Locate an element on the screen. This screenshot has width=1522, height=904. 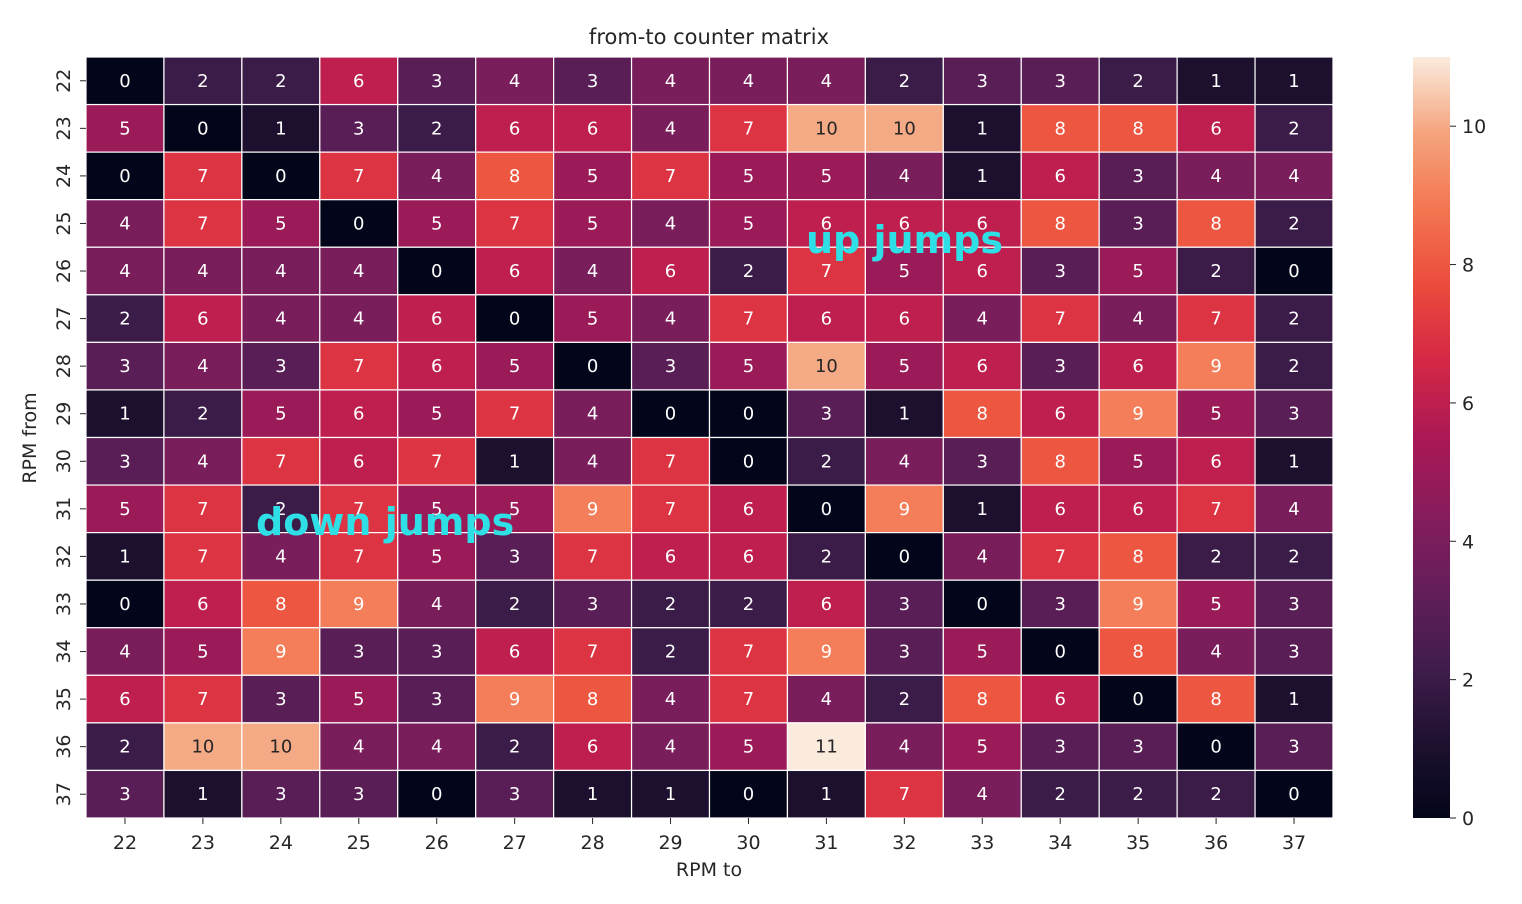
colorbar-tick-label: 0 is located at coordinates (1468, 819).